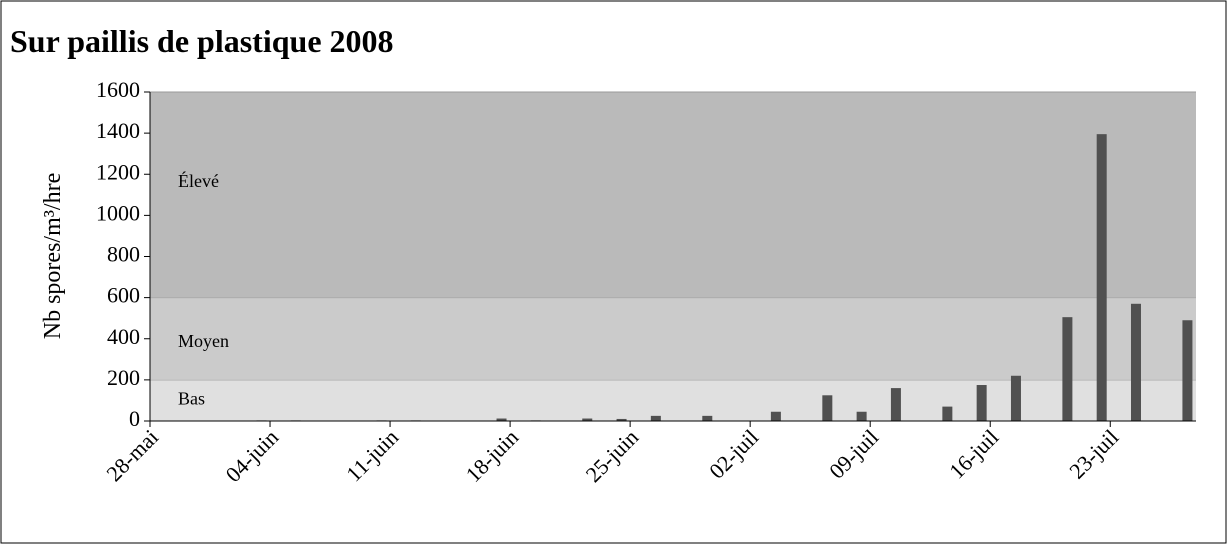  I want to click on y-tick-label: 800, so click(123, 254).